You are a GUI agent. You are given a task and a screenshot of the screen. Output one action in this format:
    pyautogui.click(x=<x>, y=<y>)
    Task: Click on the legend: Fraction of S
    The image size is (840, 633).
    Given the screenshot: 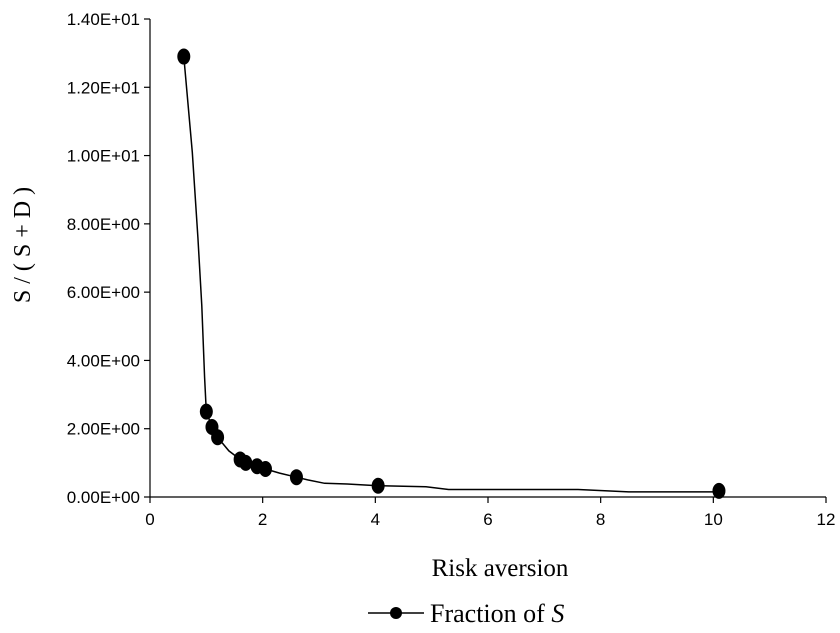 What is the action you would take?
    pyautogui.click(x=466, y=613)
    